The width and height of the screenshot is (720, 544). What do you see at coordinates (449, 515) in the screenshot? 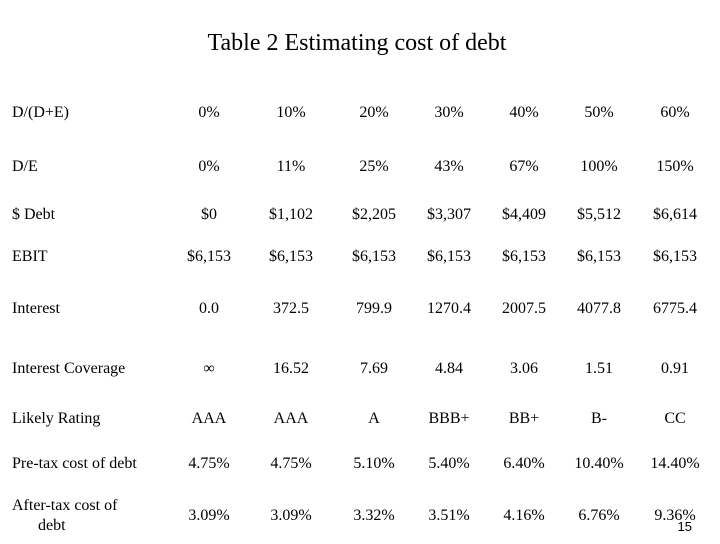
I see `table-cell: 3.51%` at bounding box center [449, 515].